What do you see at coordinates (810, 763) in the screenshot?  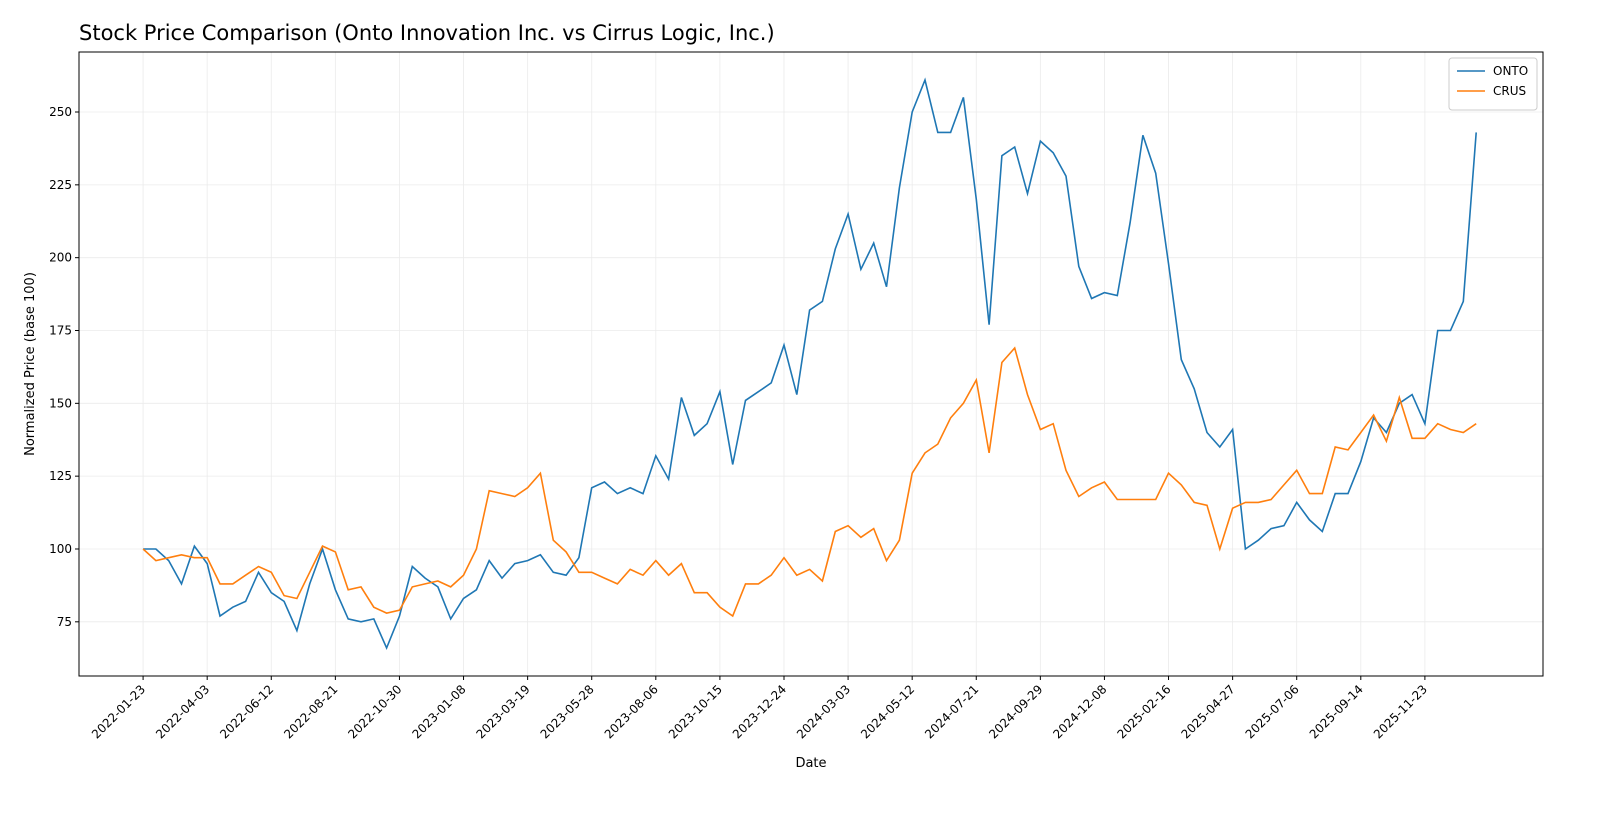 I see `x-axis-label: Date` at bounding box center [810, 763].